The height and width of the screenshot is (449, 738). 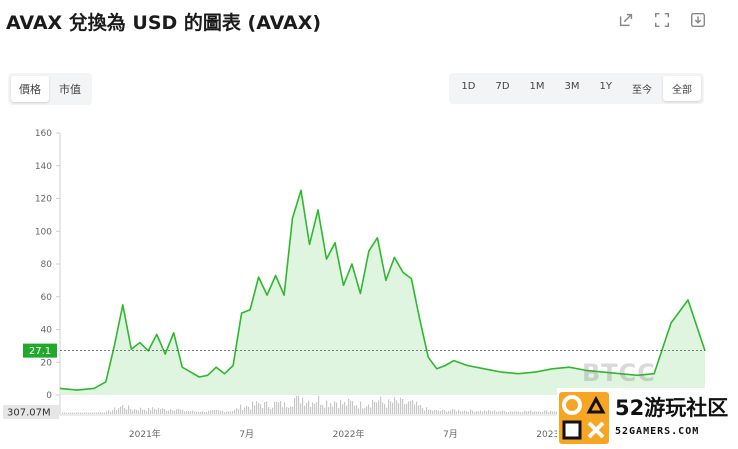 What do you see at coordinates (30, 89) in the screenshot?
I see `tab-price: 價格` at bounding box center [30, 89].